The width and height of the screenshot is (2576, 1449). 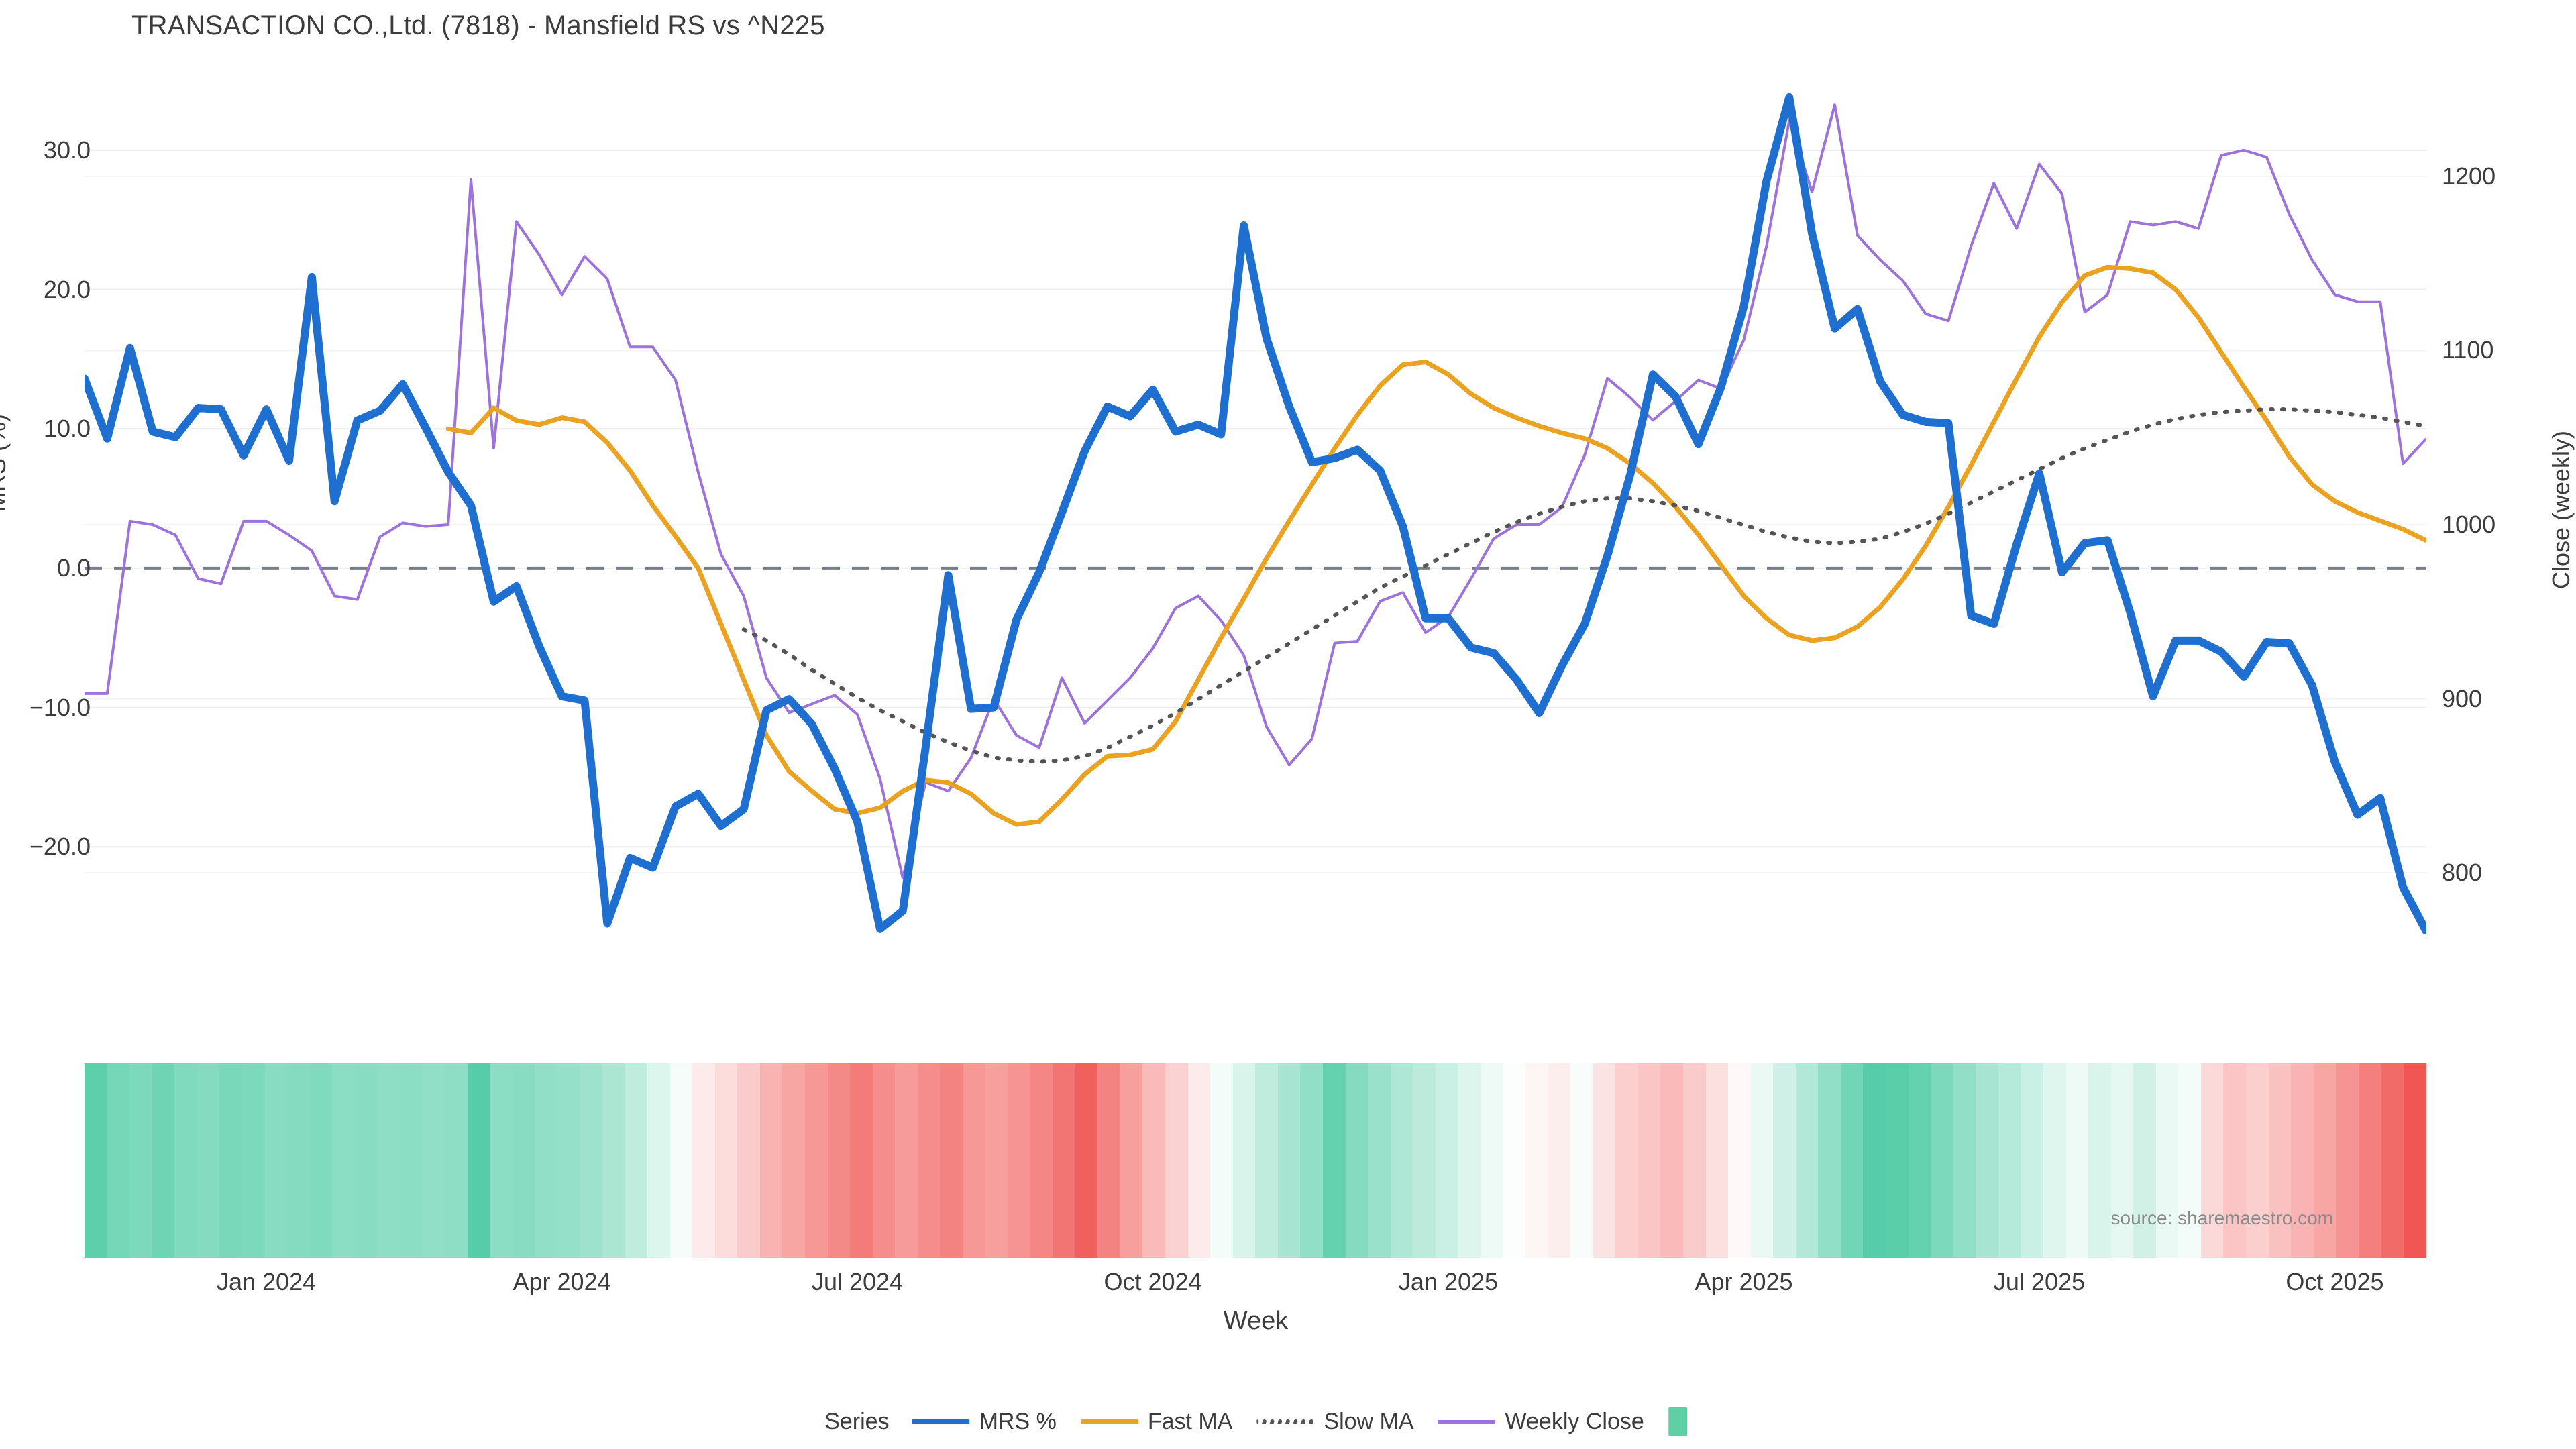 I want to click on y-axis-left-tick: 30.0, so click(x=67, y=150).